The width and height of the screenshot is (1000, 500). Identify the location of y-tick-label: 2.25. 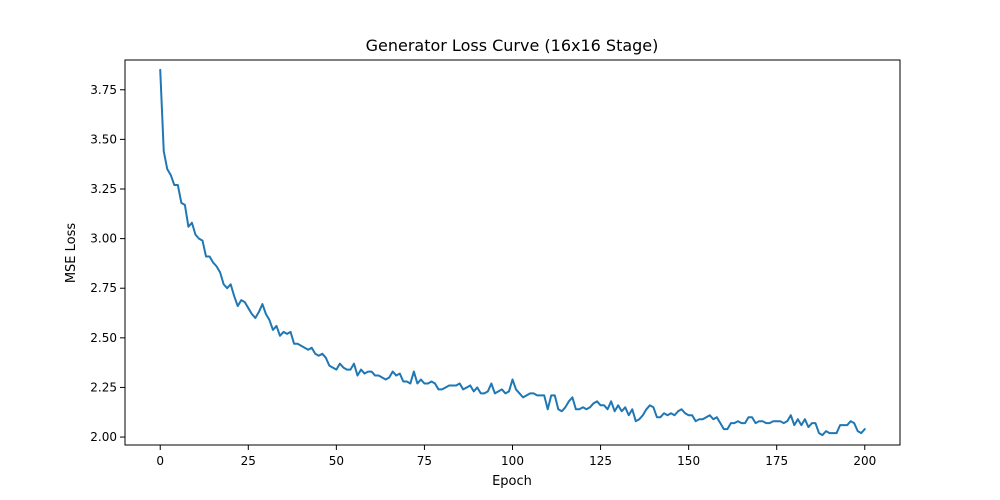
(103, 387).